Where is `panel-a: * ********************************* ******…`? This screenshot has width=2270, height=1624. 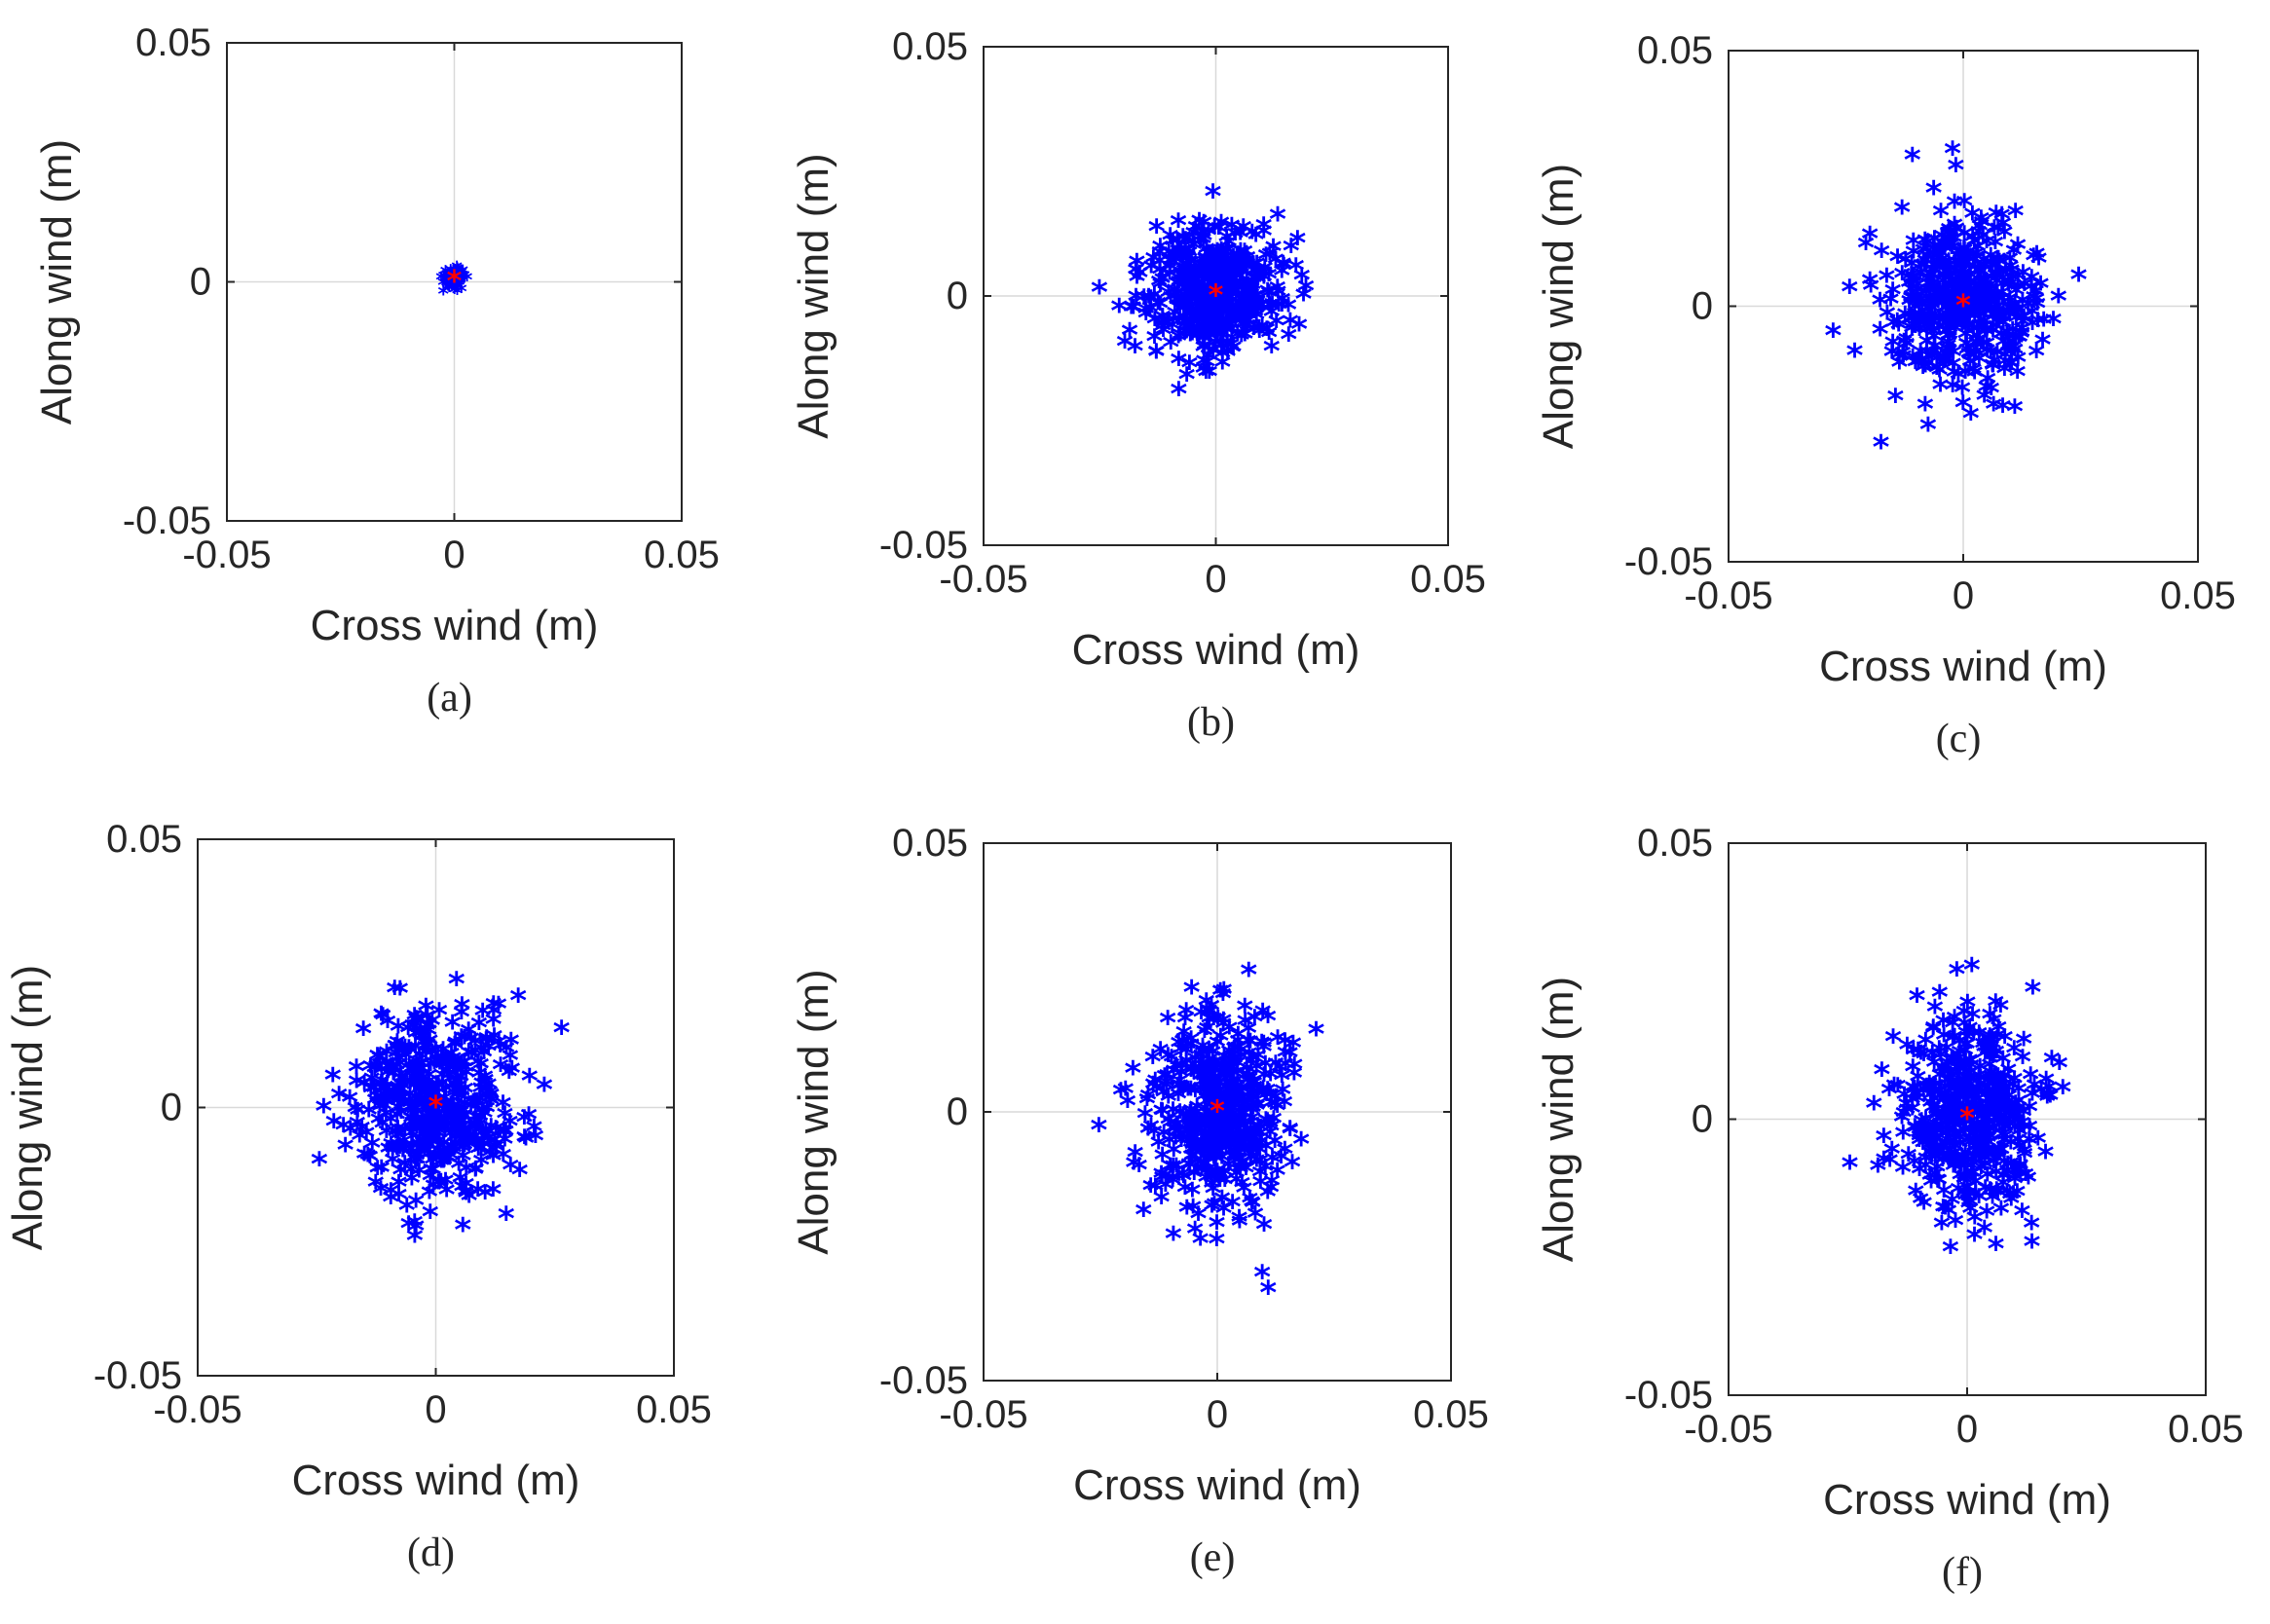
panel-a: * ********************************* ******… is located at coordinates (376, 370).